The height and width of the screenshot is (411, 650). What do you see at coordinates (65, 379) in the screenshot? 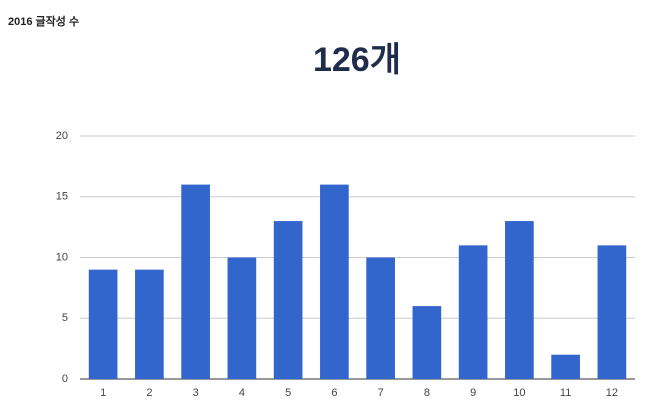
I see `y-tick-label: 0` at bounding box center [65, 379].